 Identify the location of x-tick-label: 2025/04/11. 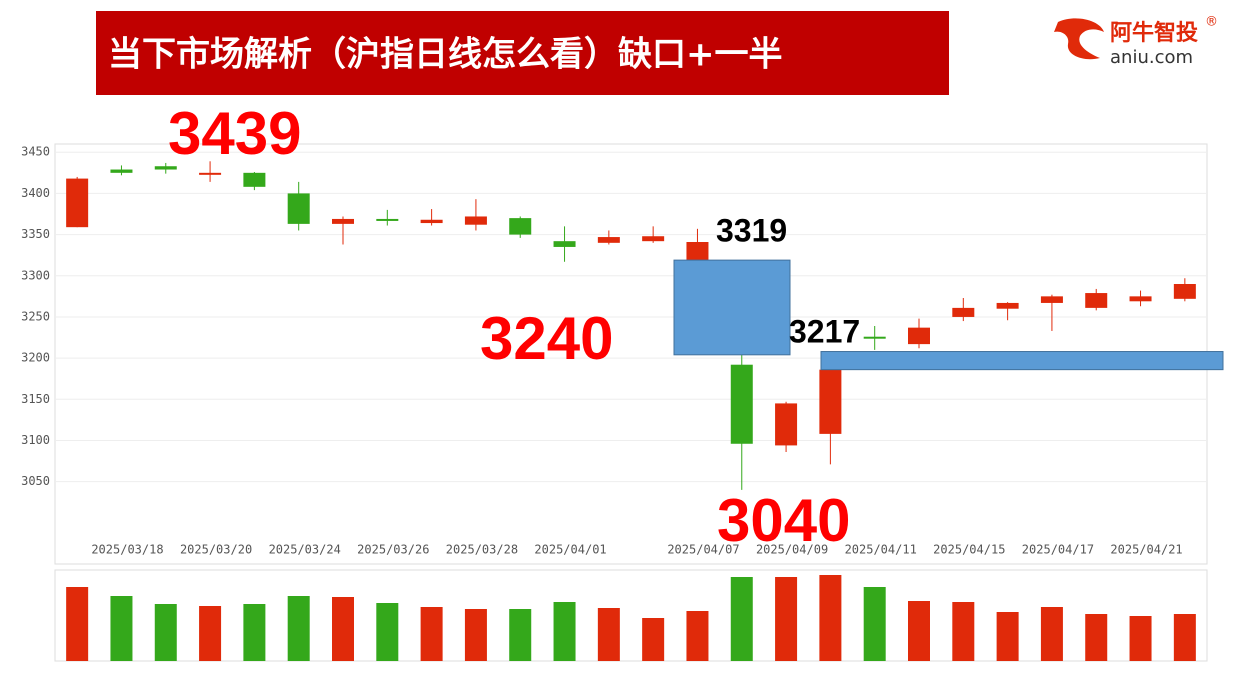
(881, 550).